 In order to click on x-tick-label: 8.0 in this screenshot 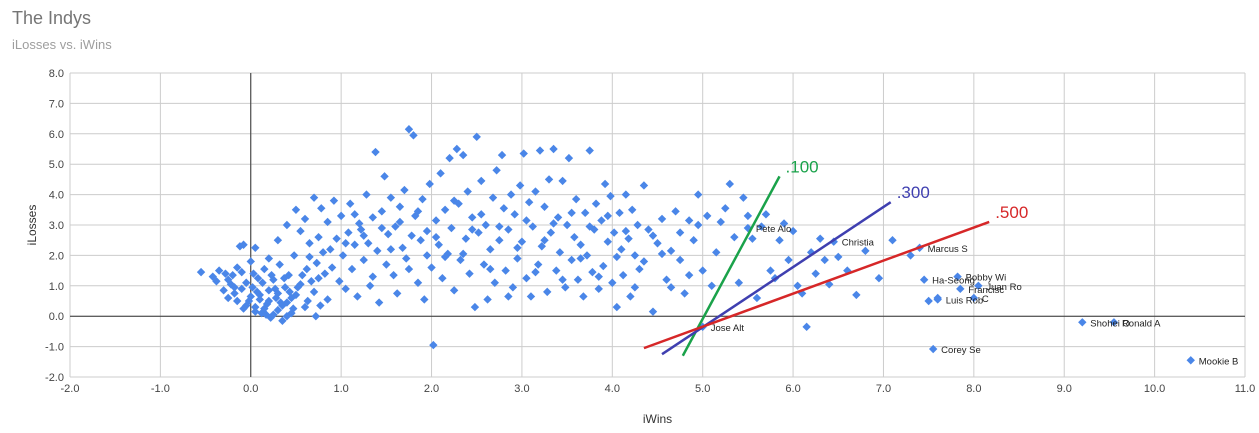, I will do `click(973, 389)`.